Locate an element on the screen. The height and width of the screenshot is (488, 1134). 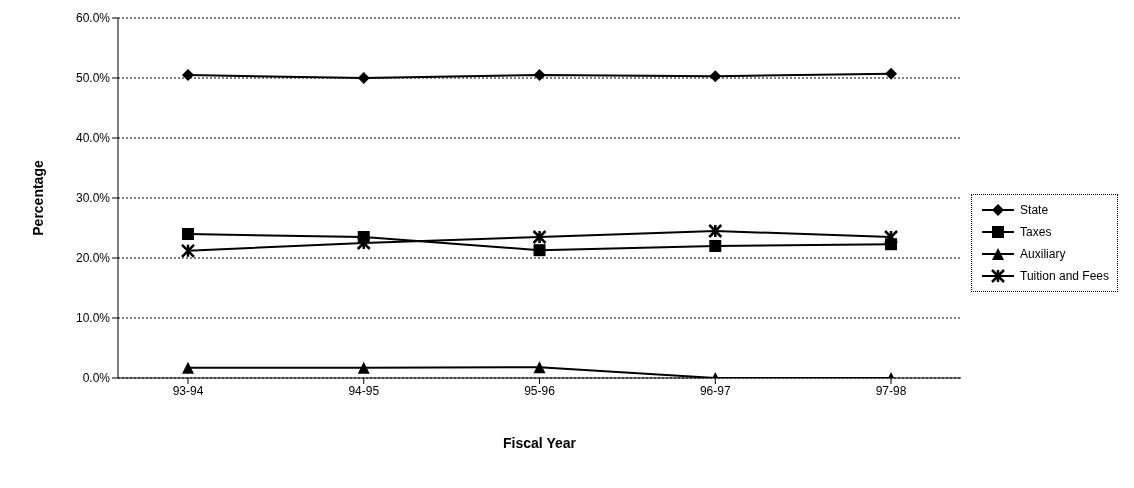
y-tick-label: 20.0% is located at coordinates (93, 258).